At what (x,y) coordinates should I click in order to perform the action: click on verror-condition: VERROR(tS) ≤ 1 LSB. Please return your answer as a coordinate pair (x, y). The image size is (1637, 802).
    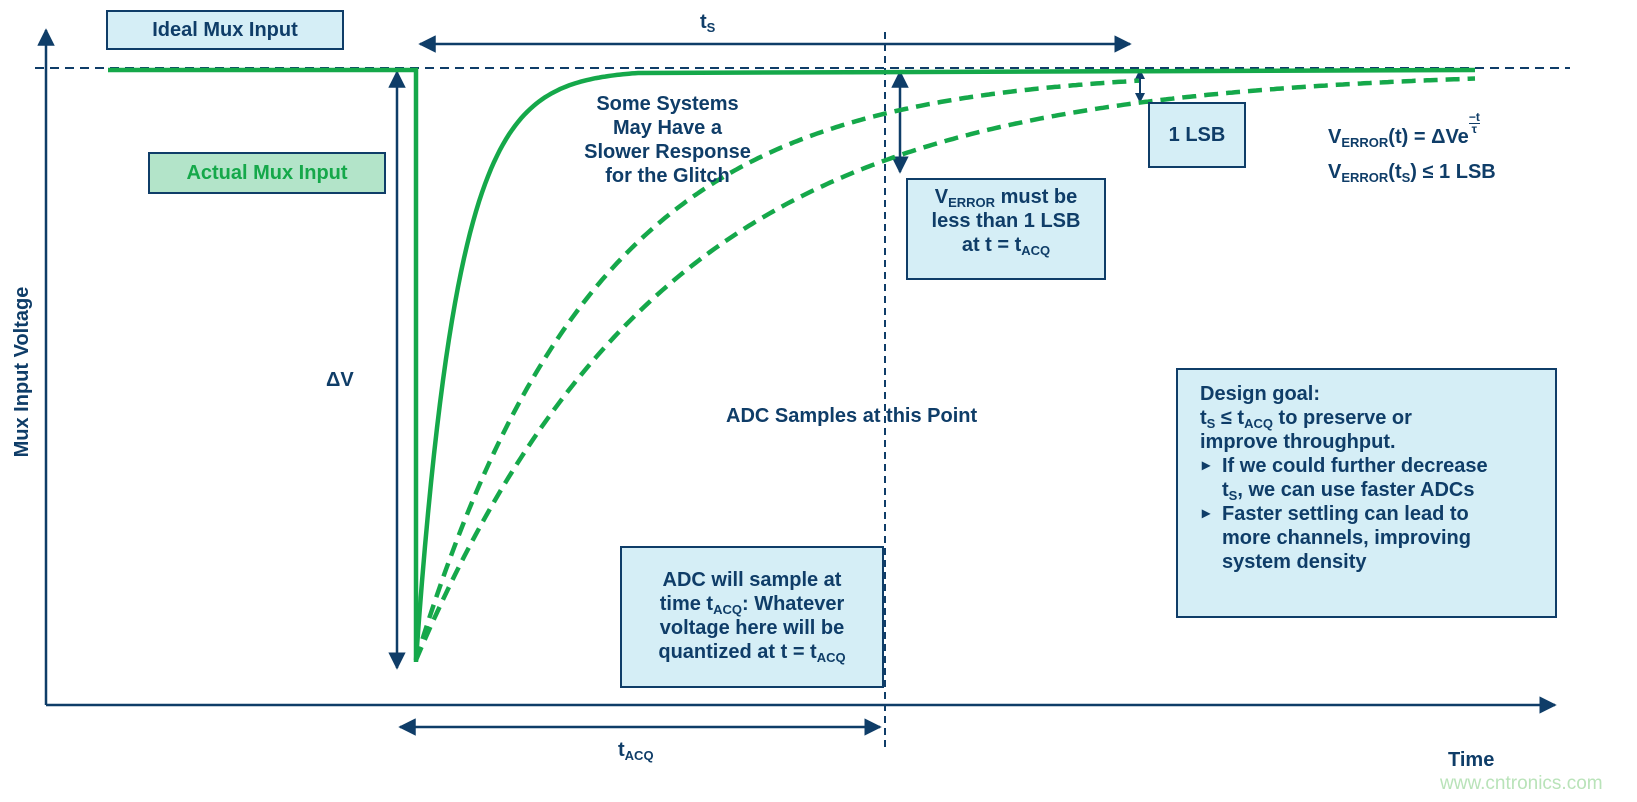
    Looking at the image, I should click on (1412, 172).